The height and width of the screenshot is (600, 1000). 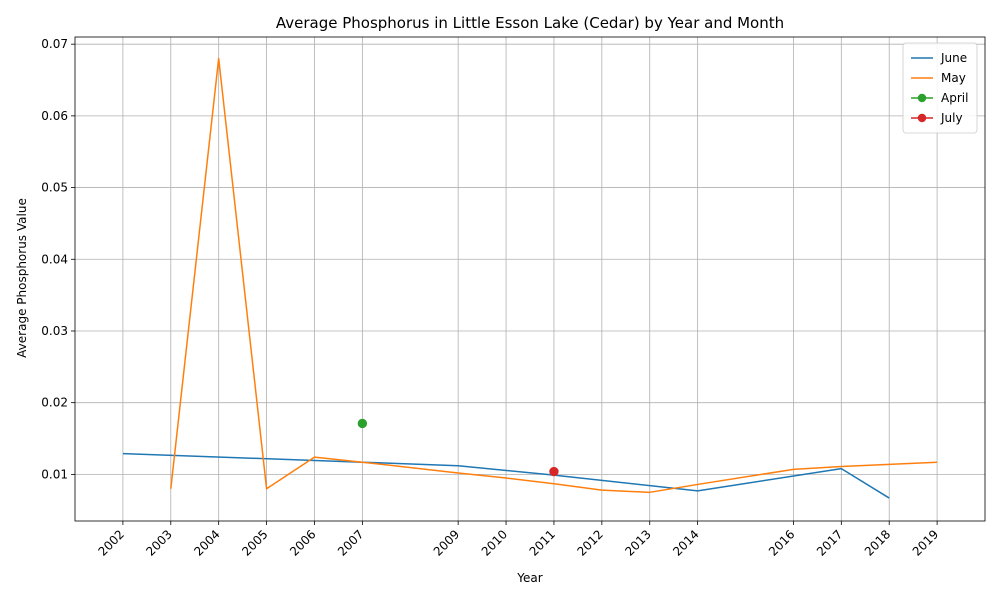 I want to click on y-tick-label: 0.05, so click(x=54, y=188).